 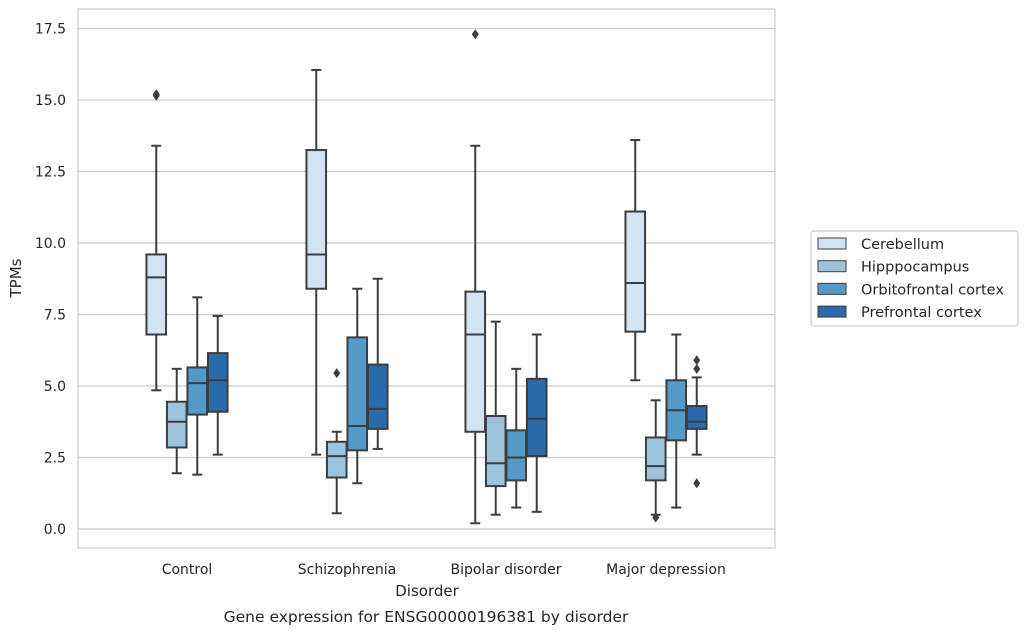 What do you see at coordinates (50, 173) in the screenshot?
I see `y-tick-label: 12.5` at bounding box center [50, 173].